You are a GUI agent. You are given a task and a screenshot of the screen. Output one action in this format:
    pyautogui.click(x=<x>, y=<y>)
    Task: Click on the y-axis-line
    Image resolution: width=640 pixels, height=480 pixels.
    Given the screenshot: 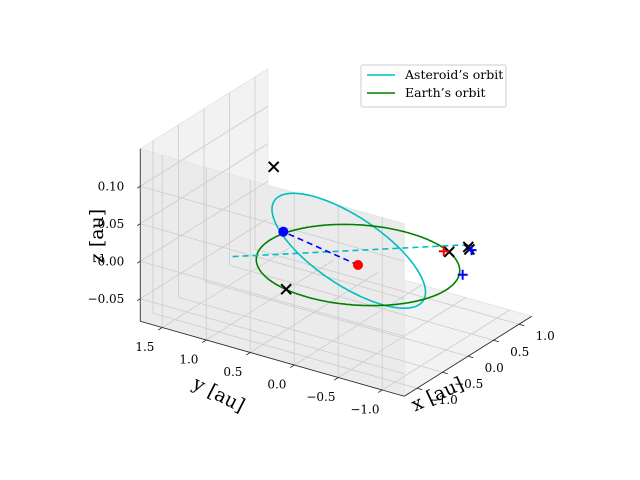 What is the action you would take?
    pyautogui.click(x=272, y=358)
    